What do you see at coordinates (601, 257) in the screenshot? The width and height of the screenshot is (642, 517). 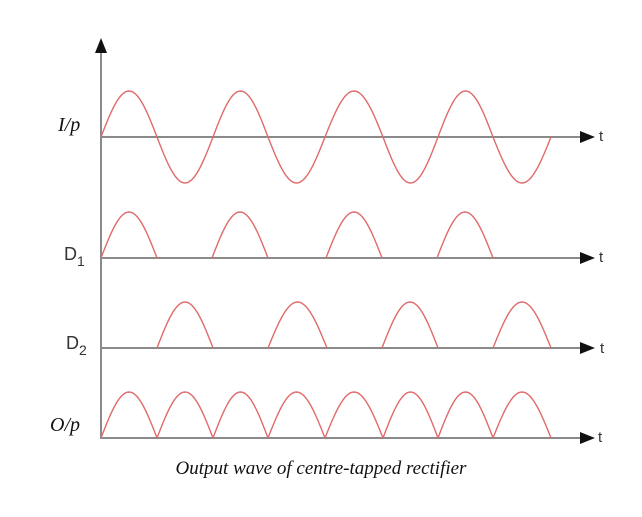 I see `time-label-d1: t` at bounding box center [601, 257].